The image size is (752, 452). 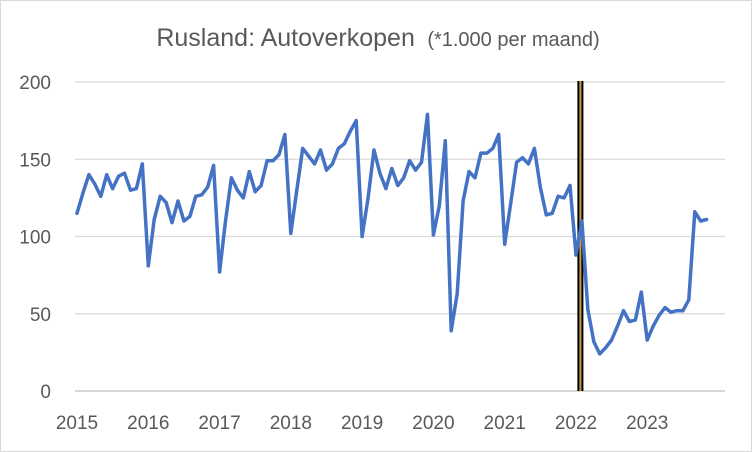 I want to click on y-axis-ticks: 0 50 100 150 200, so click(x=35, y=238).